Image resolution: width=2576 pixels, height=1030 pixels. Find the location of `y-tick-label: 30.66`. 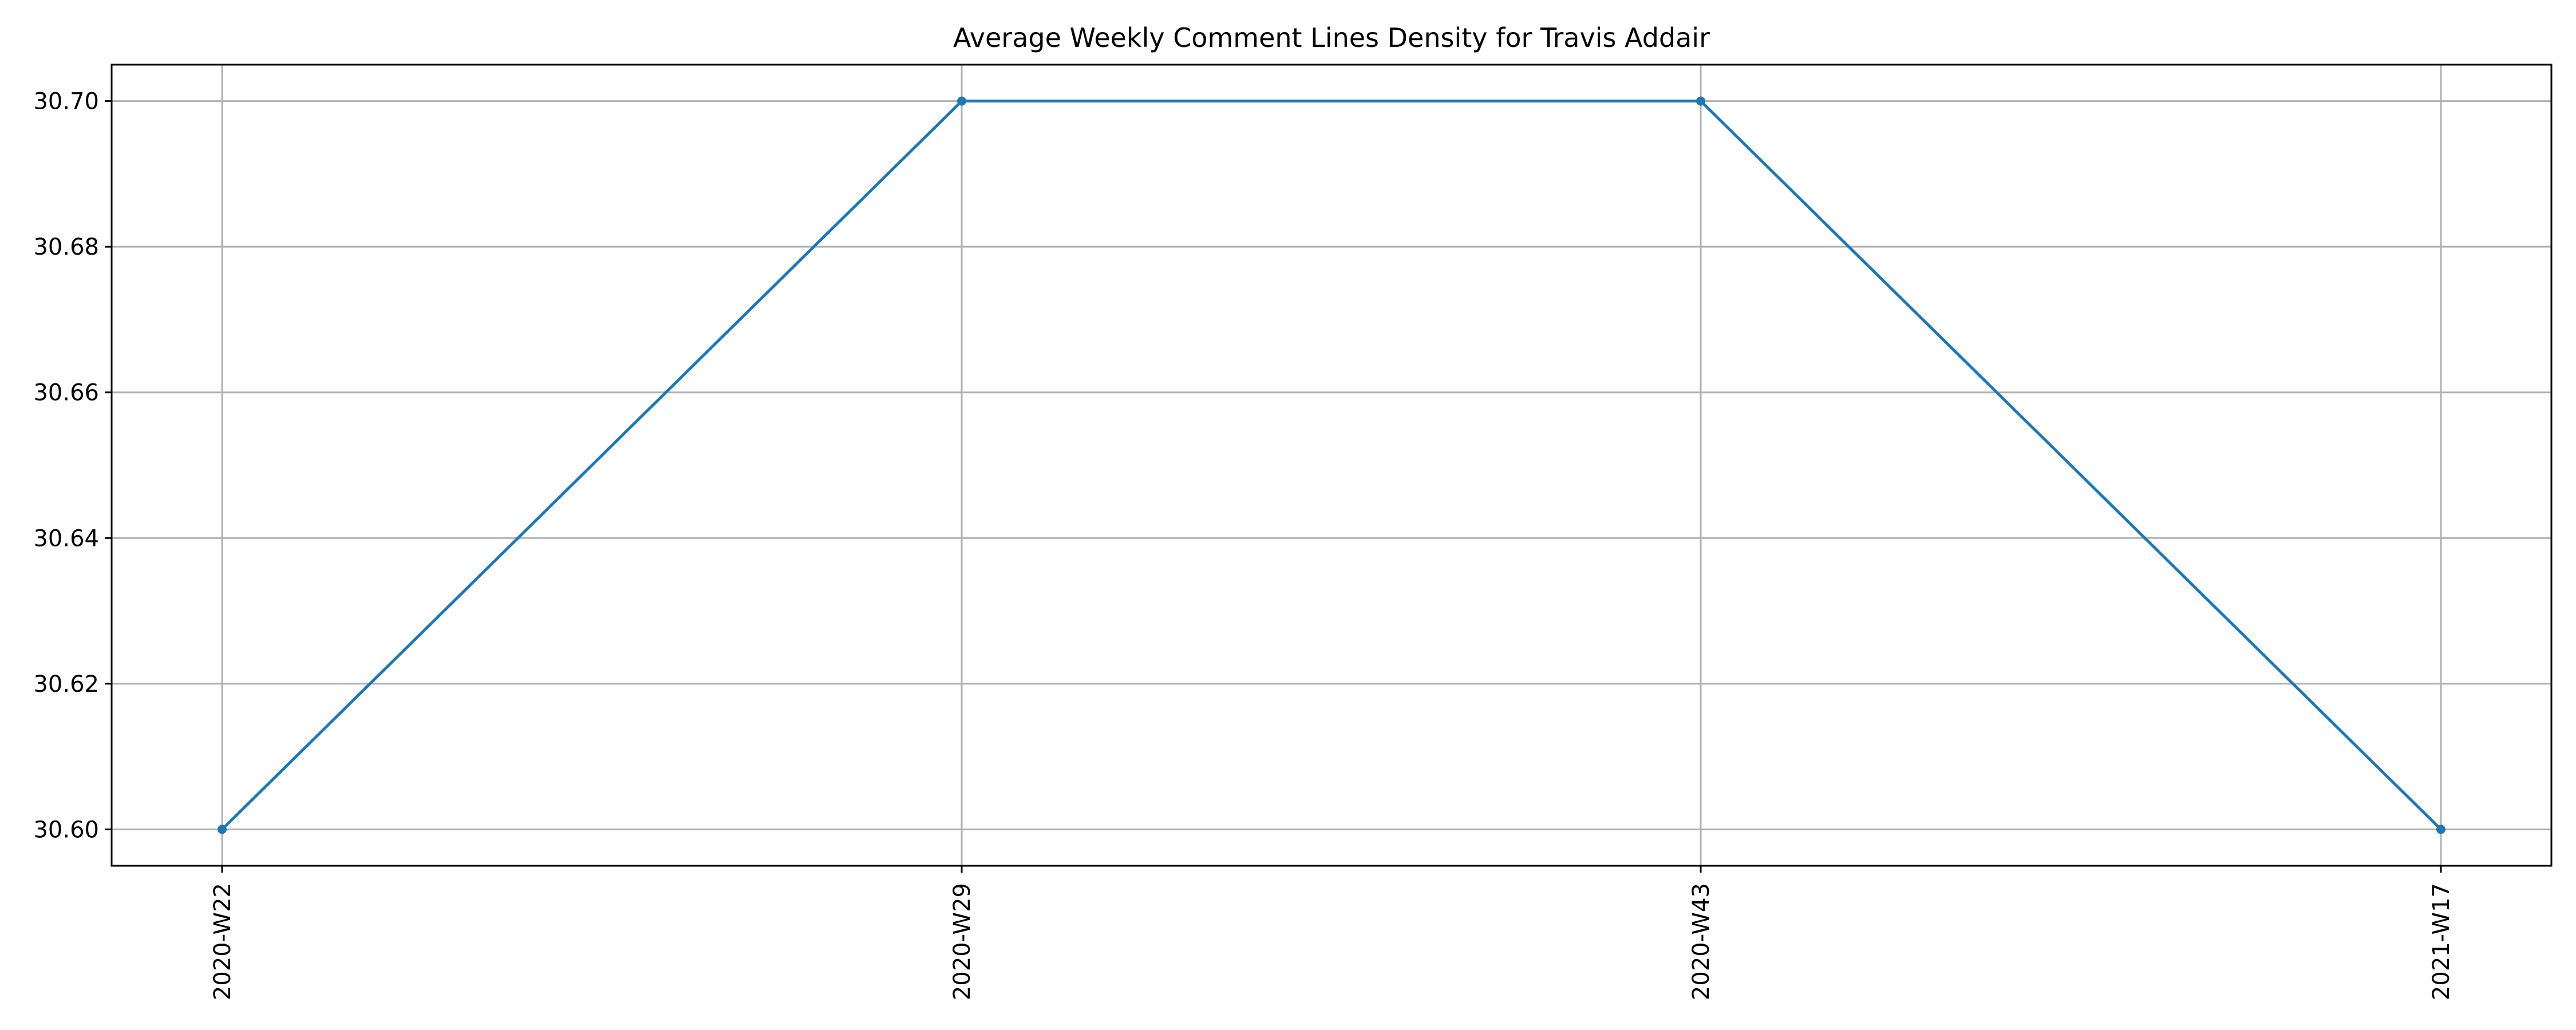

y-tick-label: 30.66 is located at coordinates (66, 393).